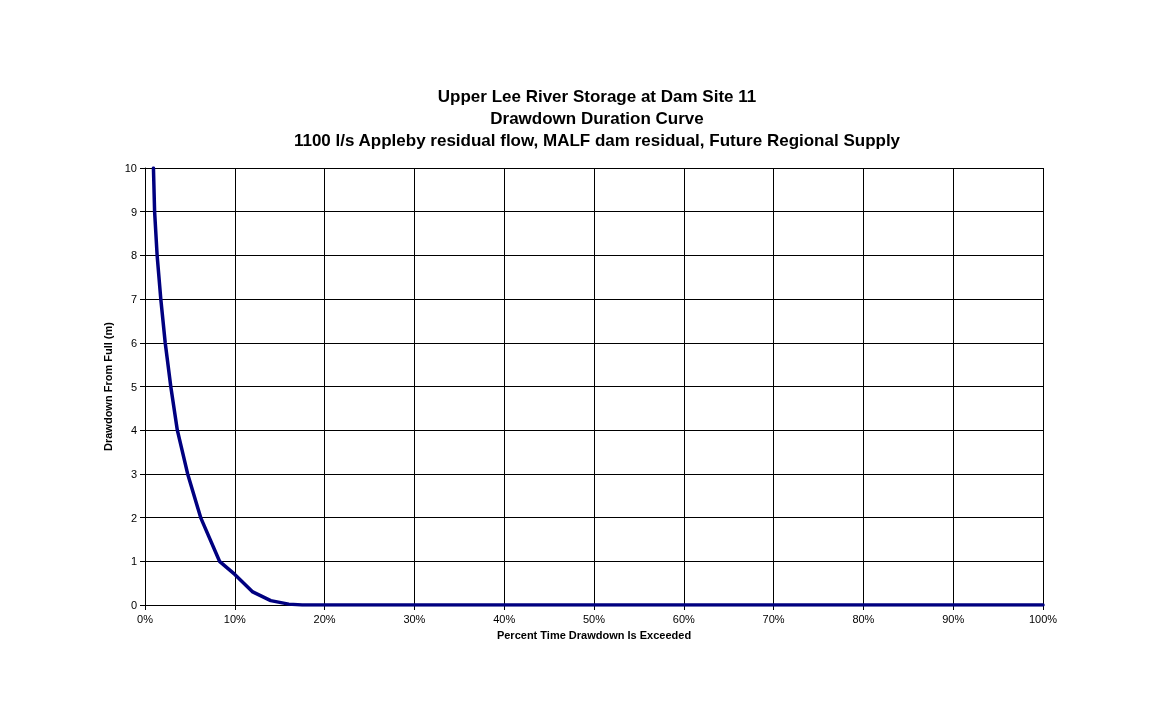  I want to click on y-axis-title: Drawdown From Full (m), so click(108, 386).